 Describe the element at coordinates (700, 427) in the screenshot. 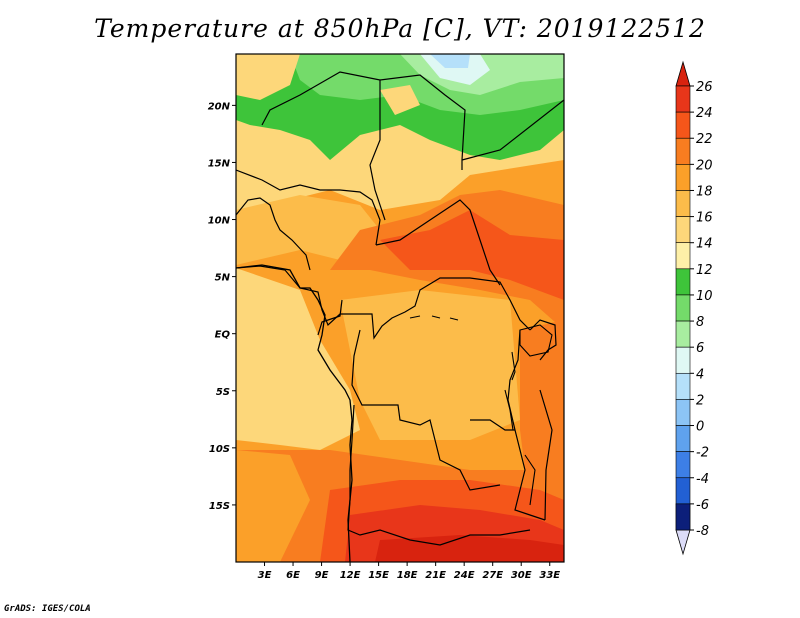

I see `colorbar-level-label: 0` at that location.